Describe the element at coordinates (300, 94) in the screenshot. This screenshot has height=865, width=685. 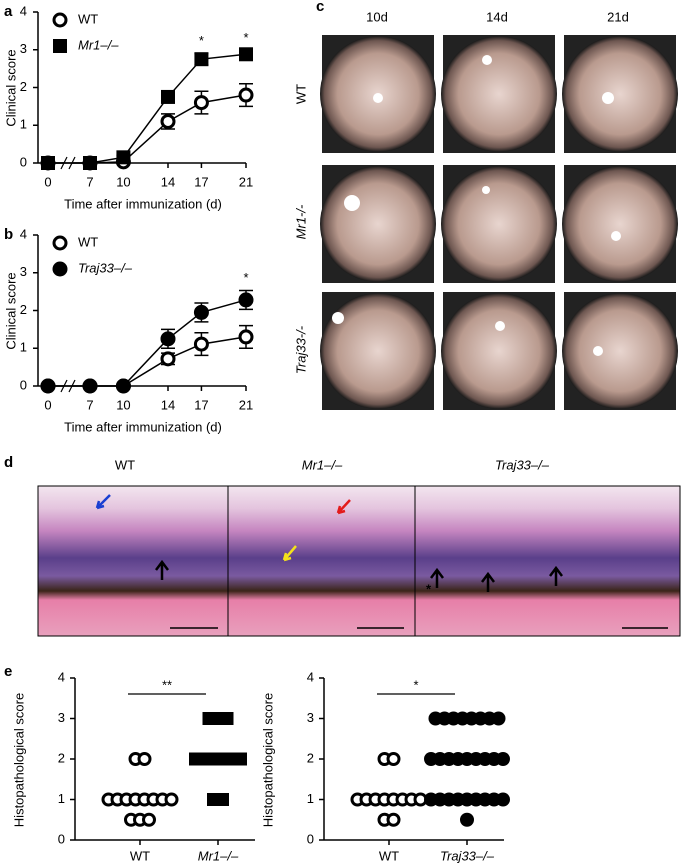
I see `row-title: WT` at that location.